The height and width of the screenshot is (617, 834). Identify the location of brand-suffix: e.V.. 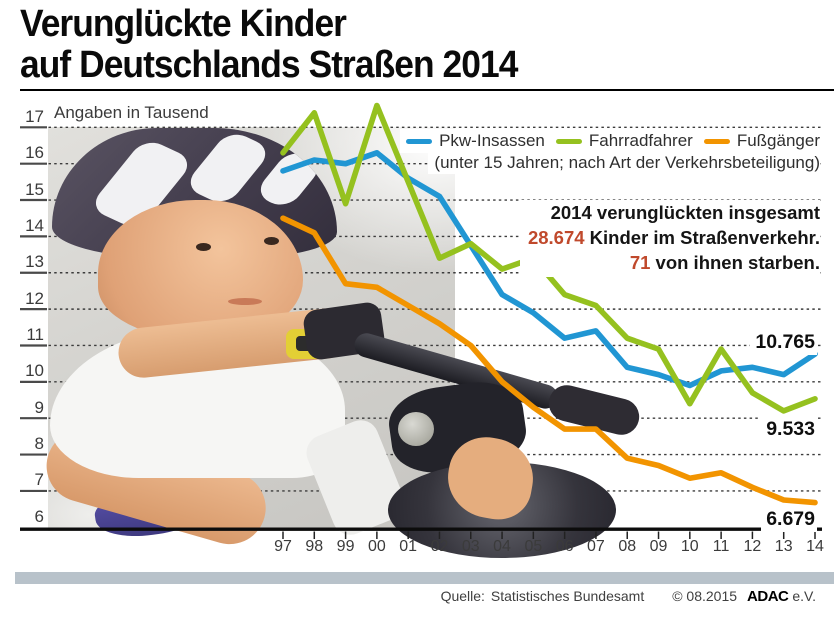
(804, 596).